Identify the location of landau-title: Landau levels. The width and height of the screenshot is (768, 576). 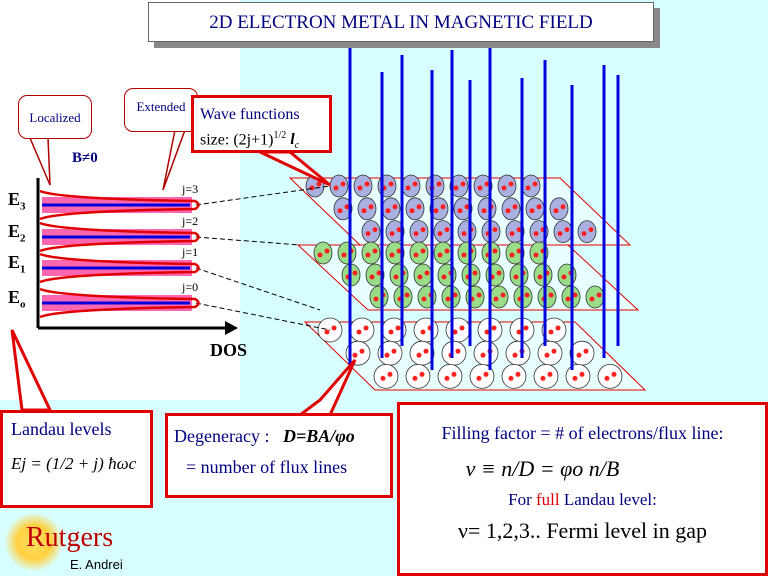
(61, 429).